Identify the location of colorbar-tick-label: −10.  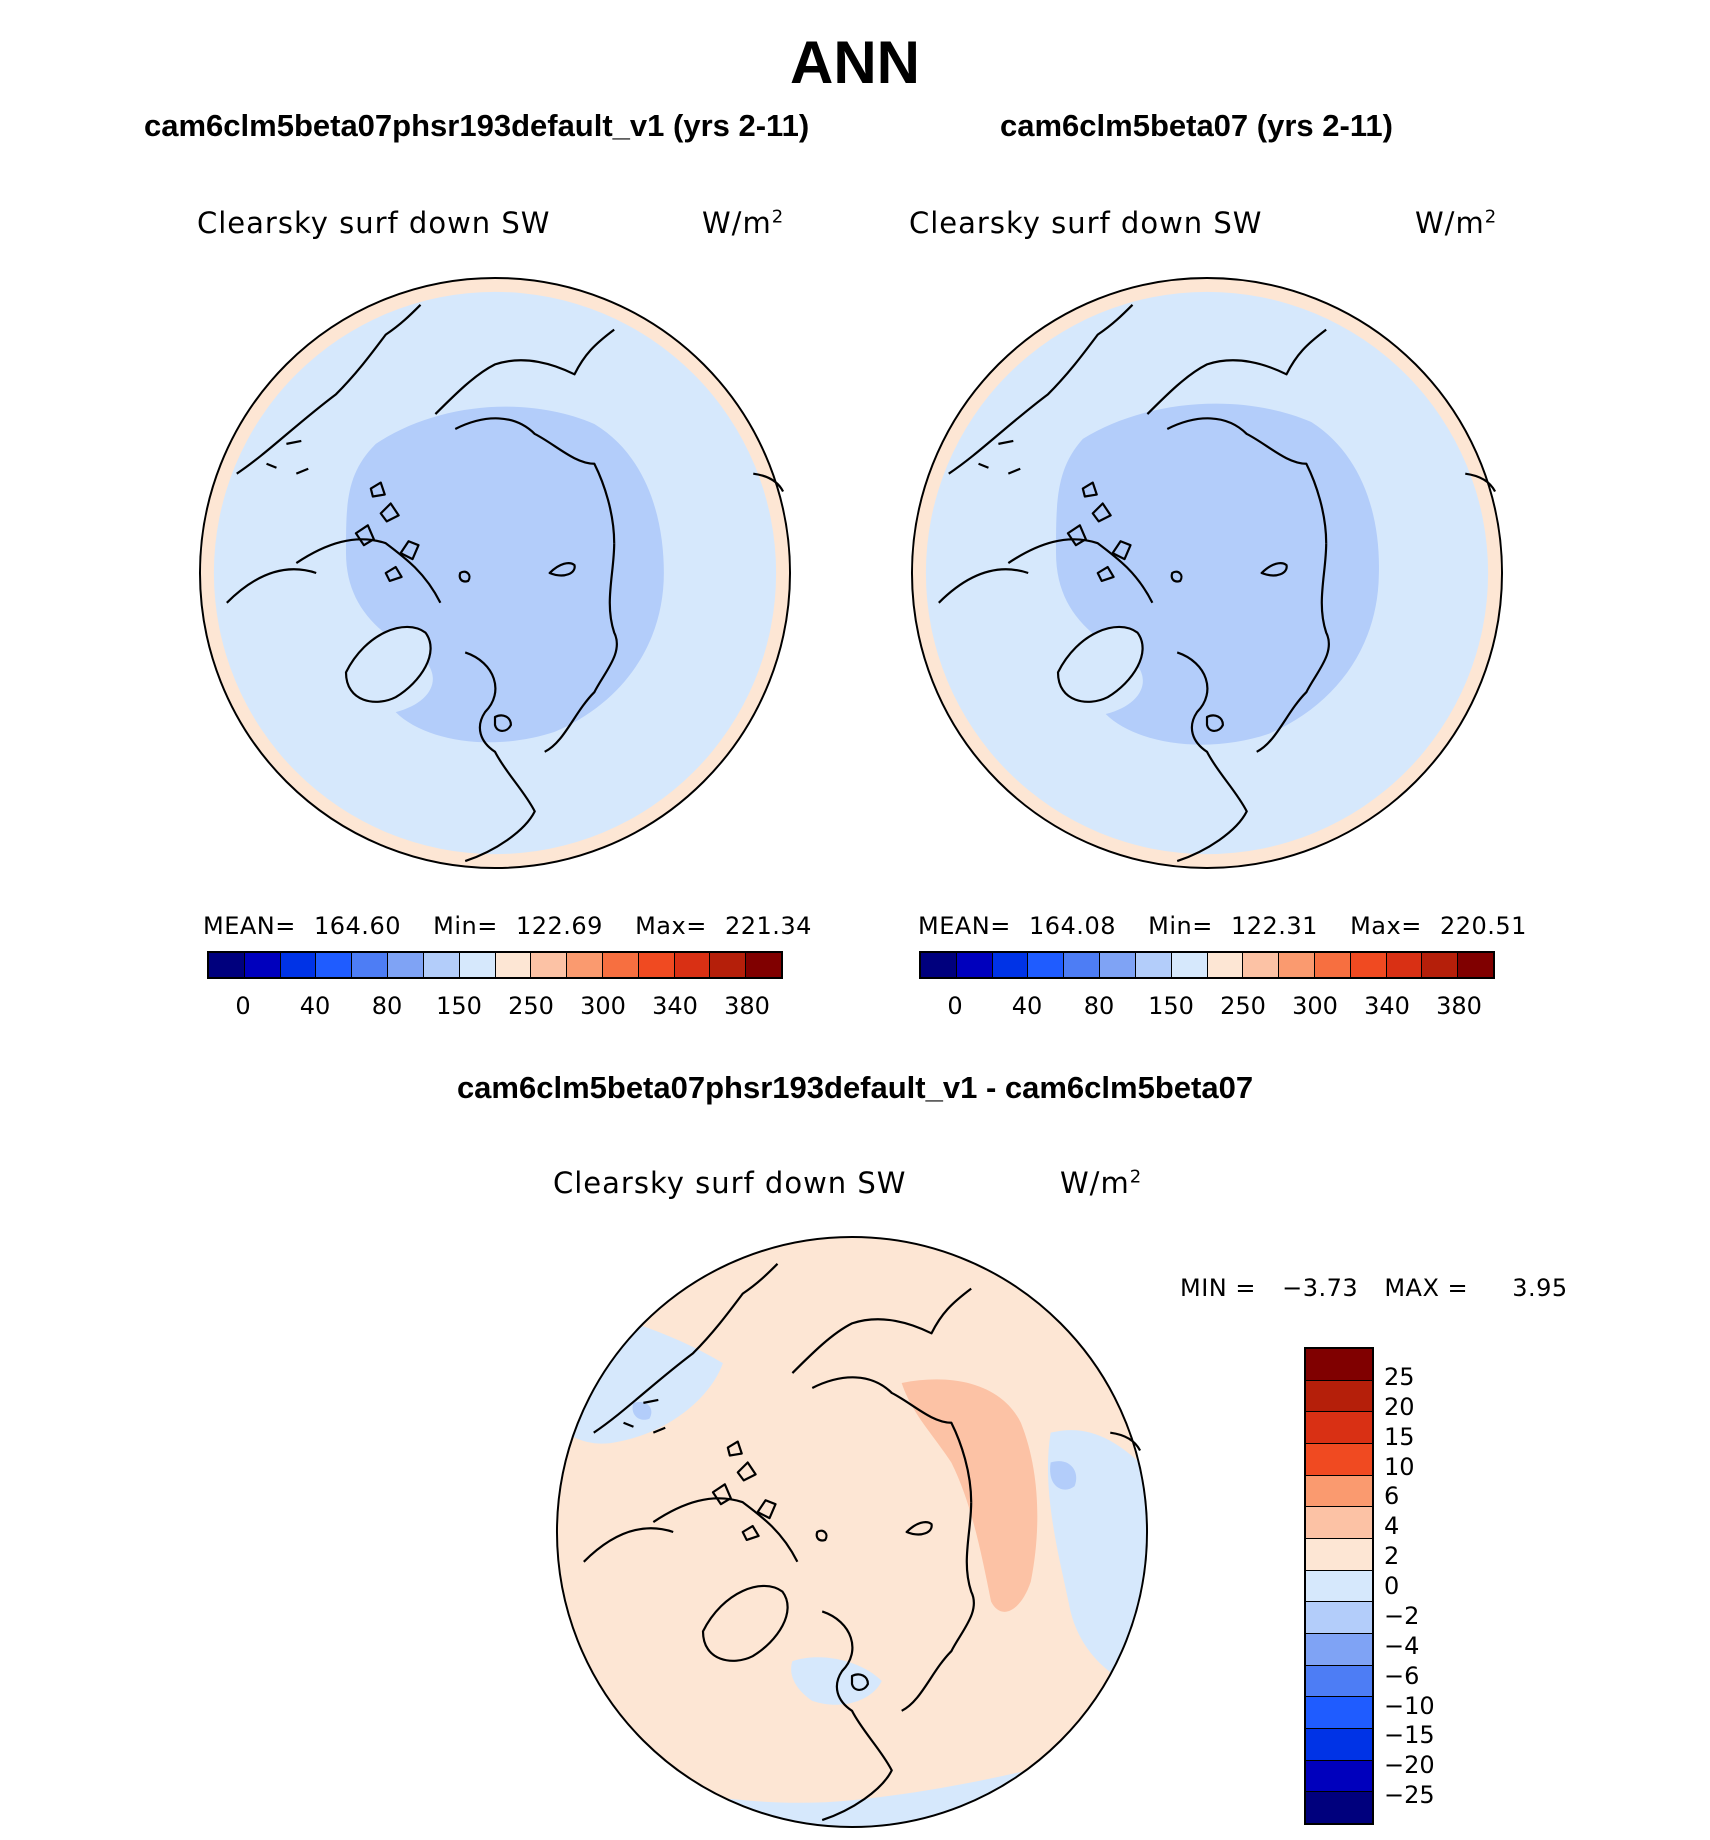
(1409, 1705).